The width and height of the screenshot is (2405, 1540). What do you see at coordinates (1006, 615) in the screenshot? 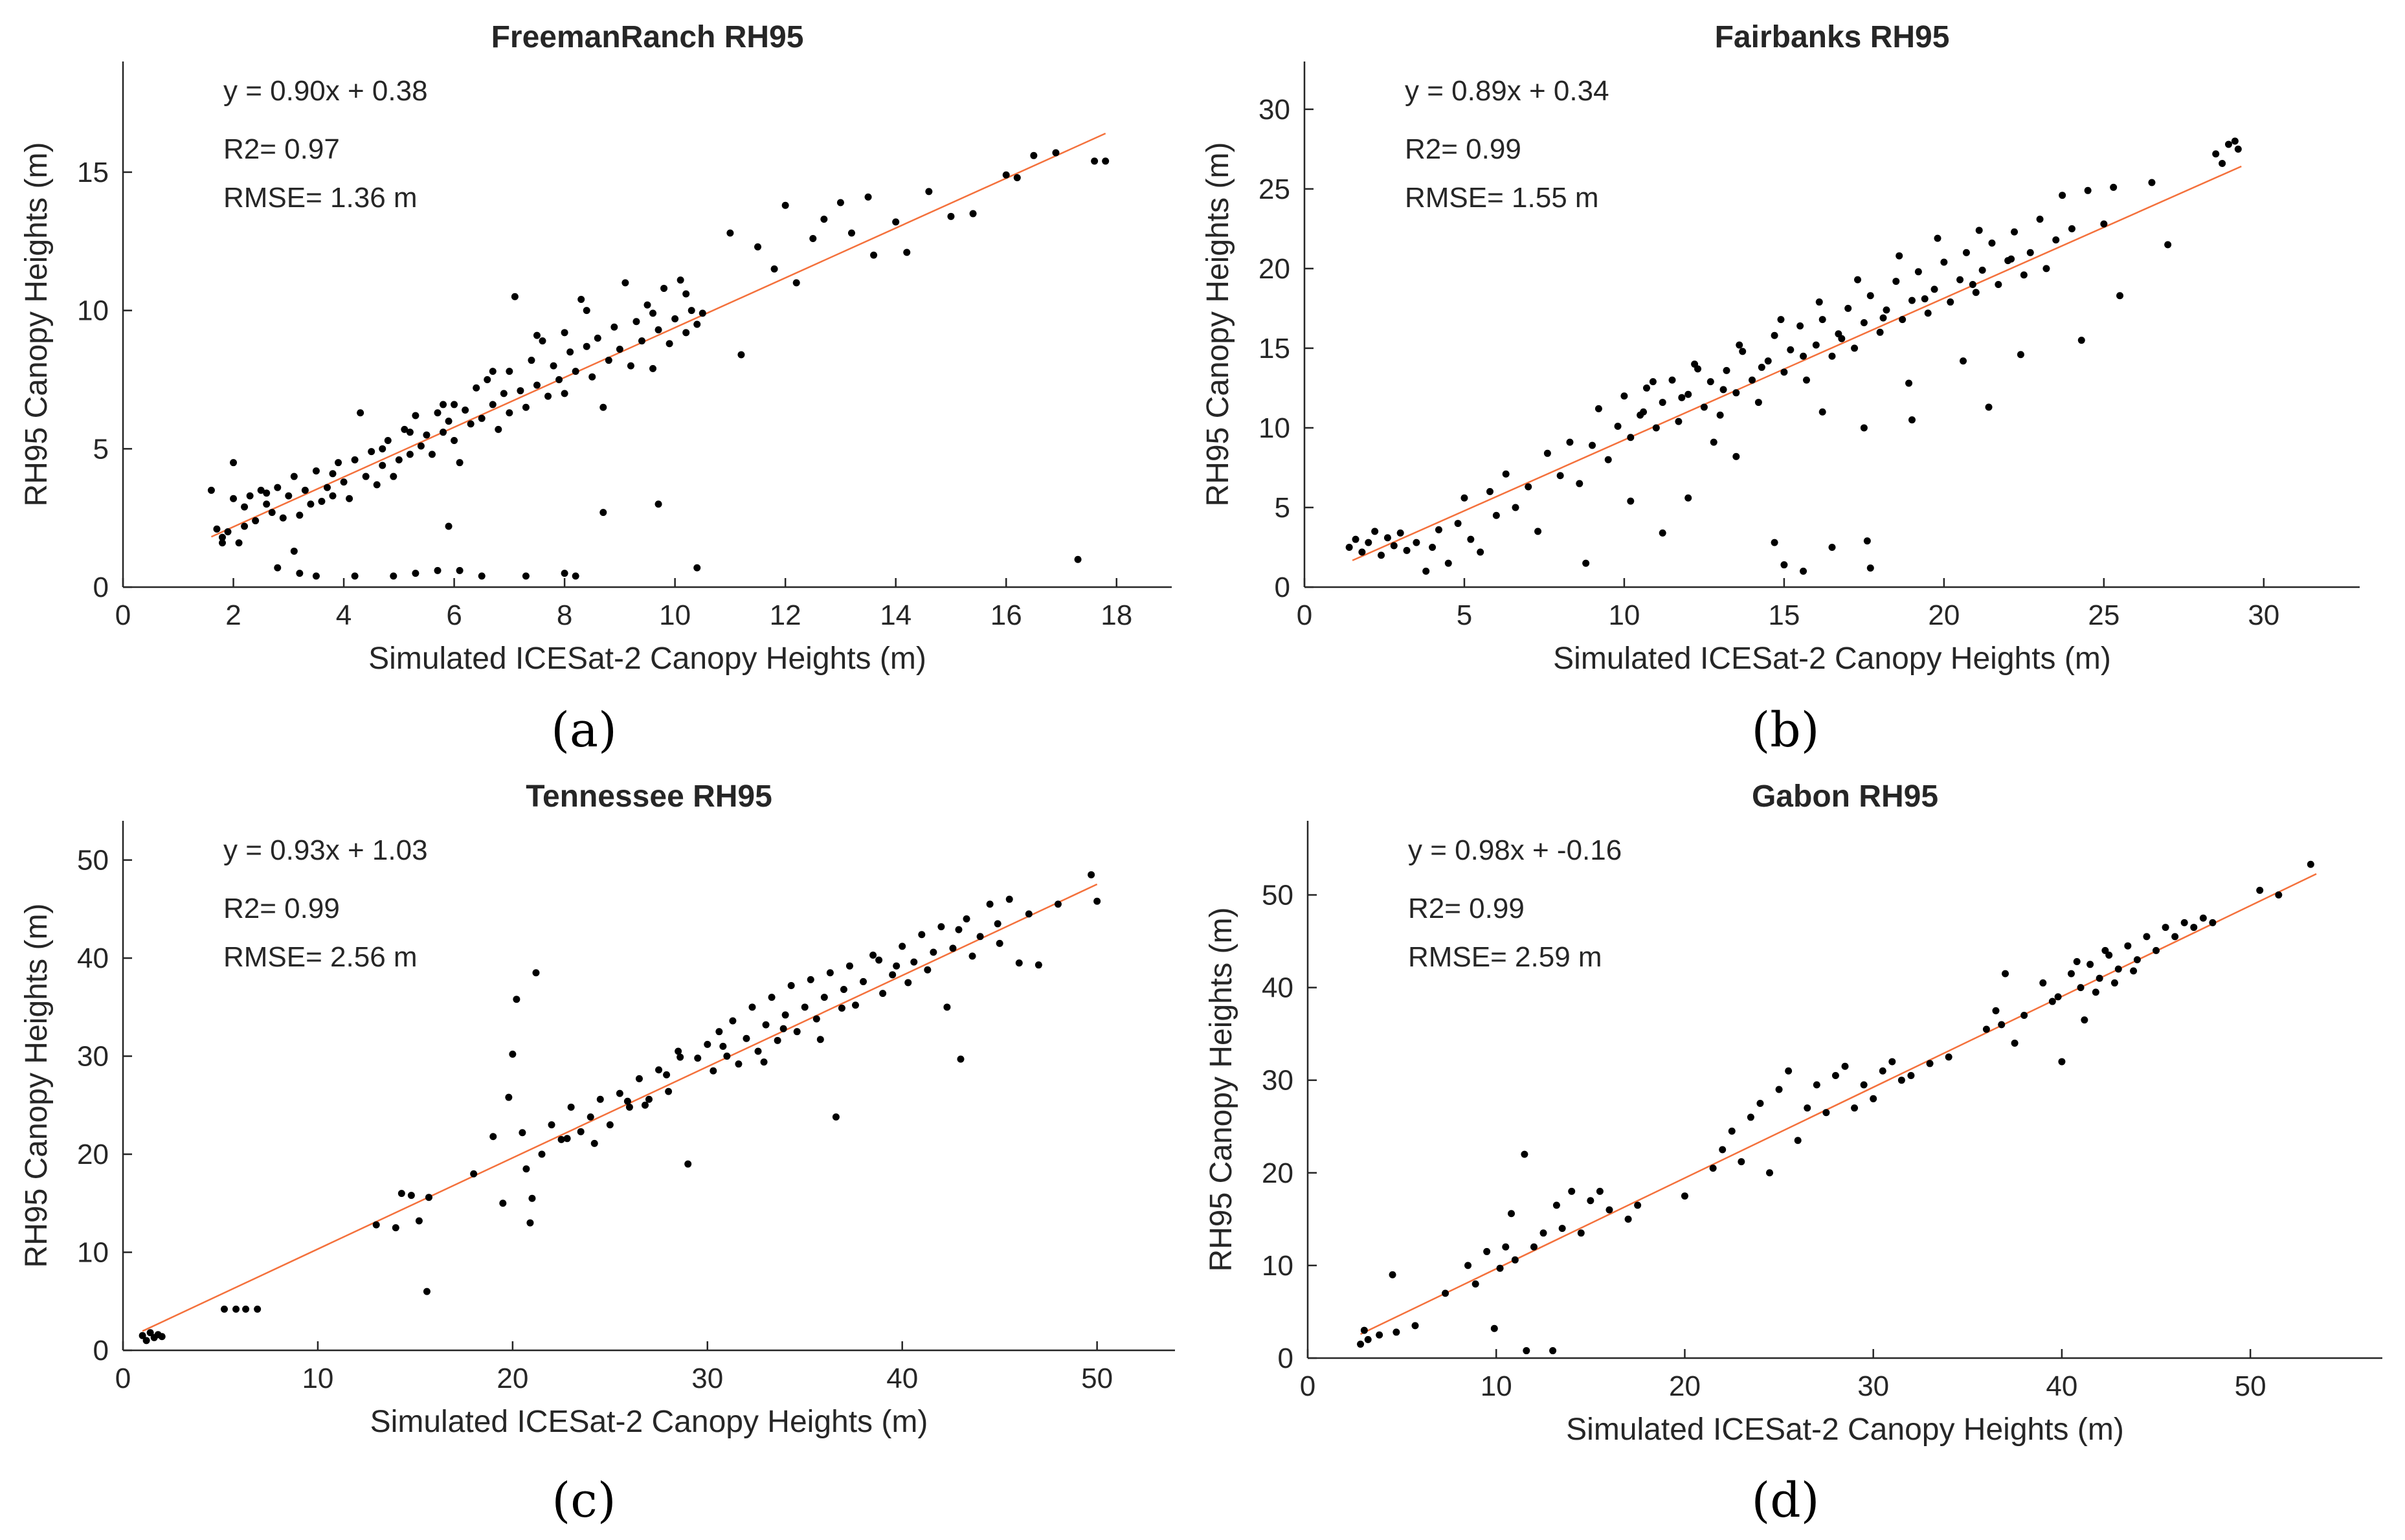
I see `x-tick-label: 16` at bounding box center [1006, 615].